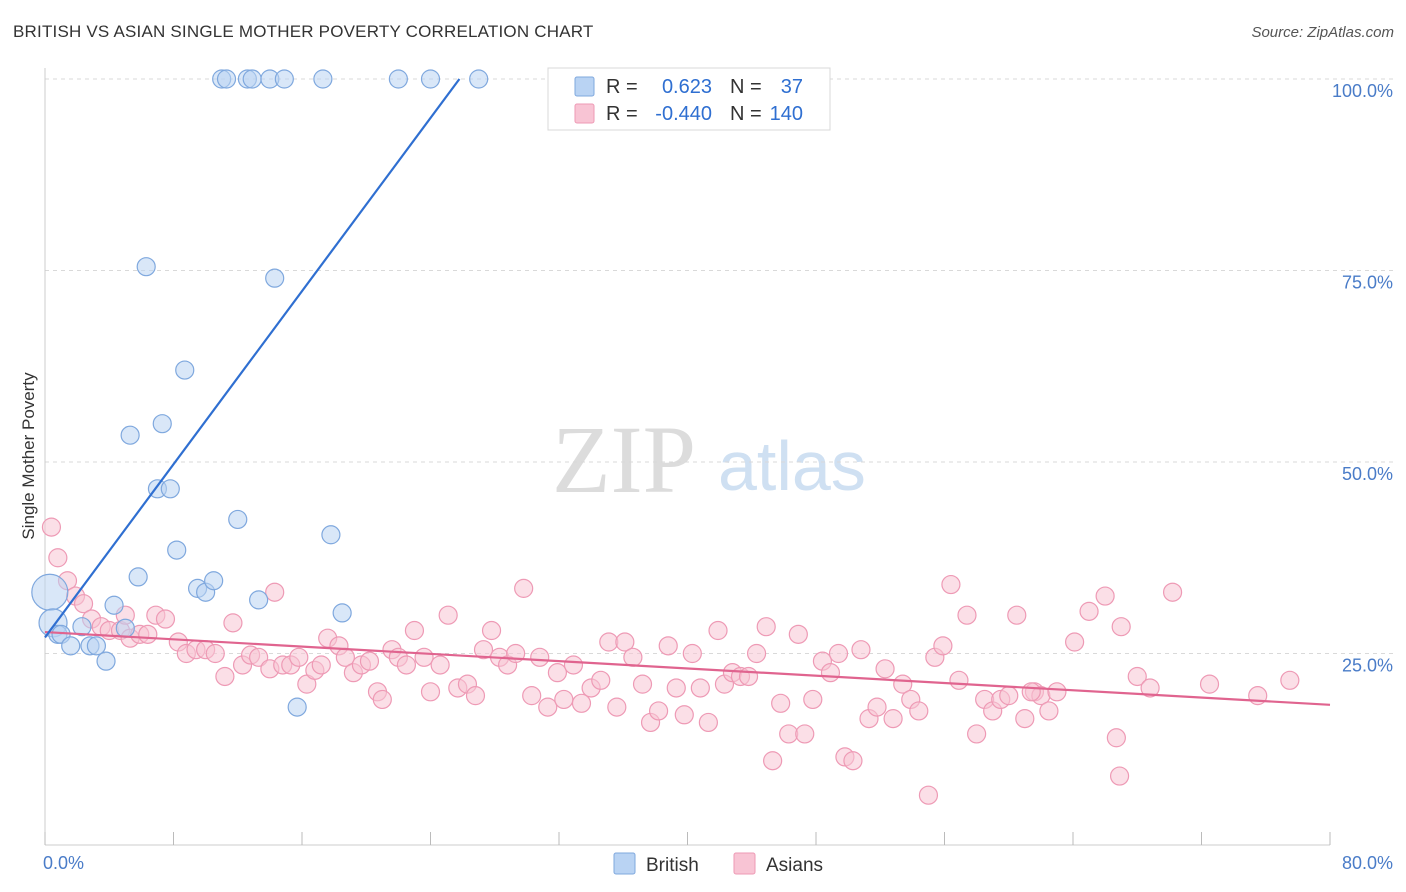  I want to click on source-credit: Source: ZipAtlas.com, so click(1322, 32).